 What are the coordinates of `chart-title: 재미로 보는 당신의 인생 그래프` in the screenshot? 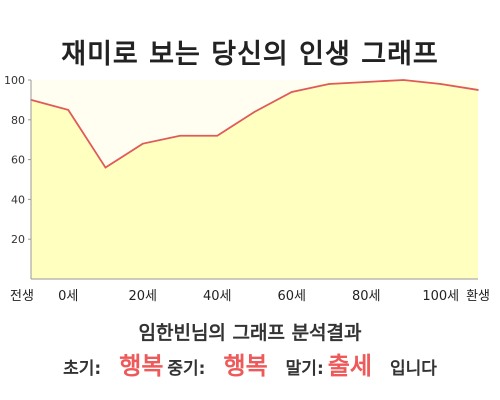 It's located at (250, 54).